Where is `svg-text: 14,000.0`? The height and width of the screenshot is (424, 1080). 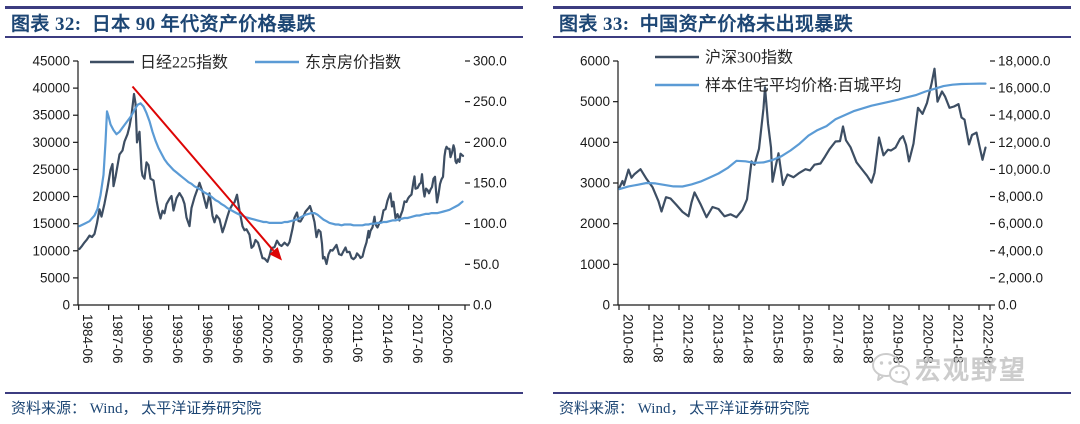 svg-text: 14,000.0 is located at coordinates (1024, 115).